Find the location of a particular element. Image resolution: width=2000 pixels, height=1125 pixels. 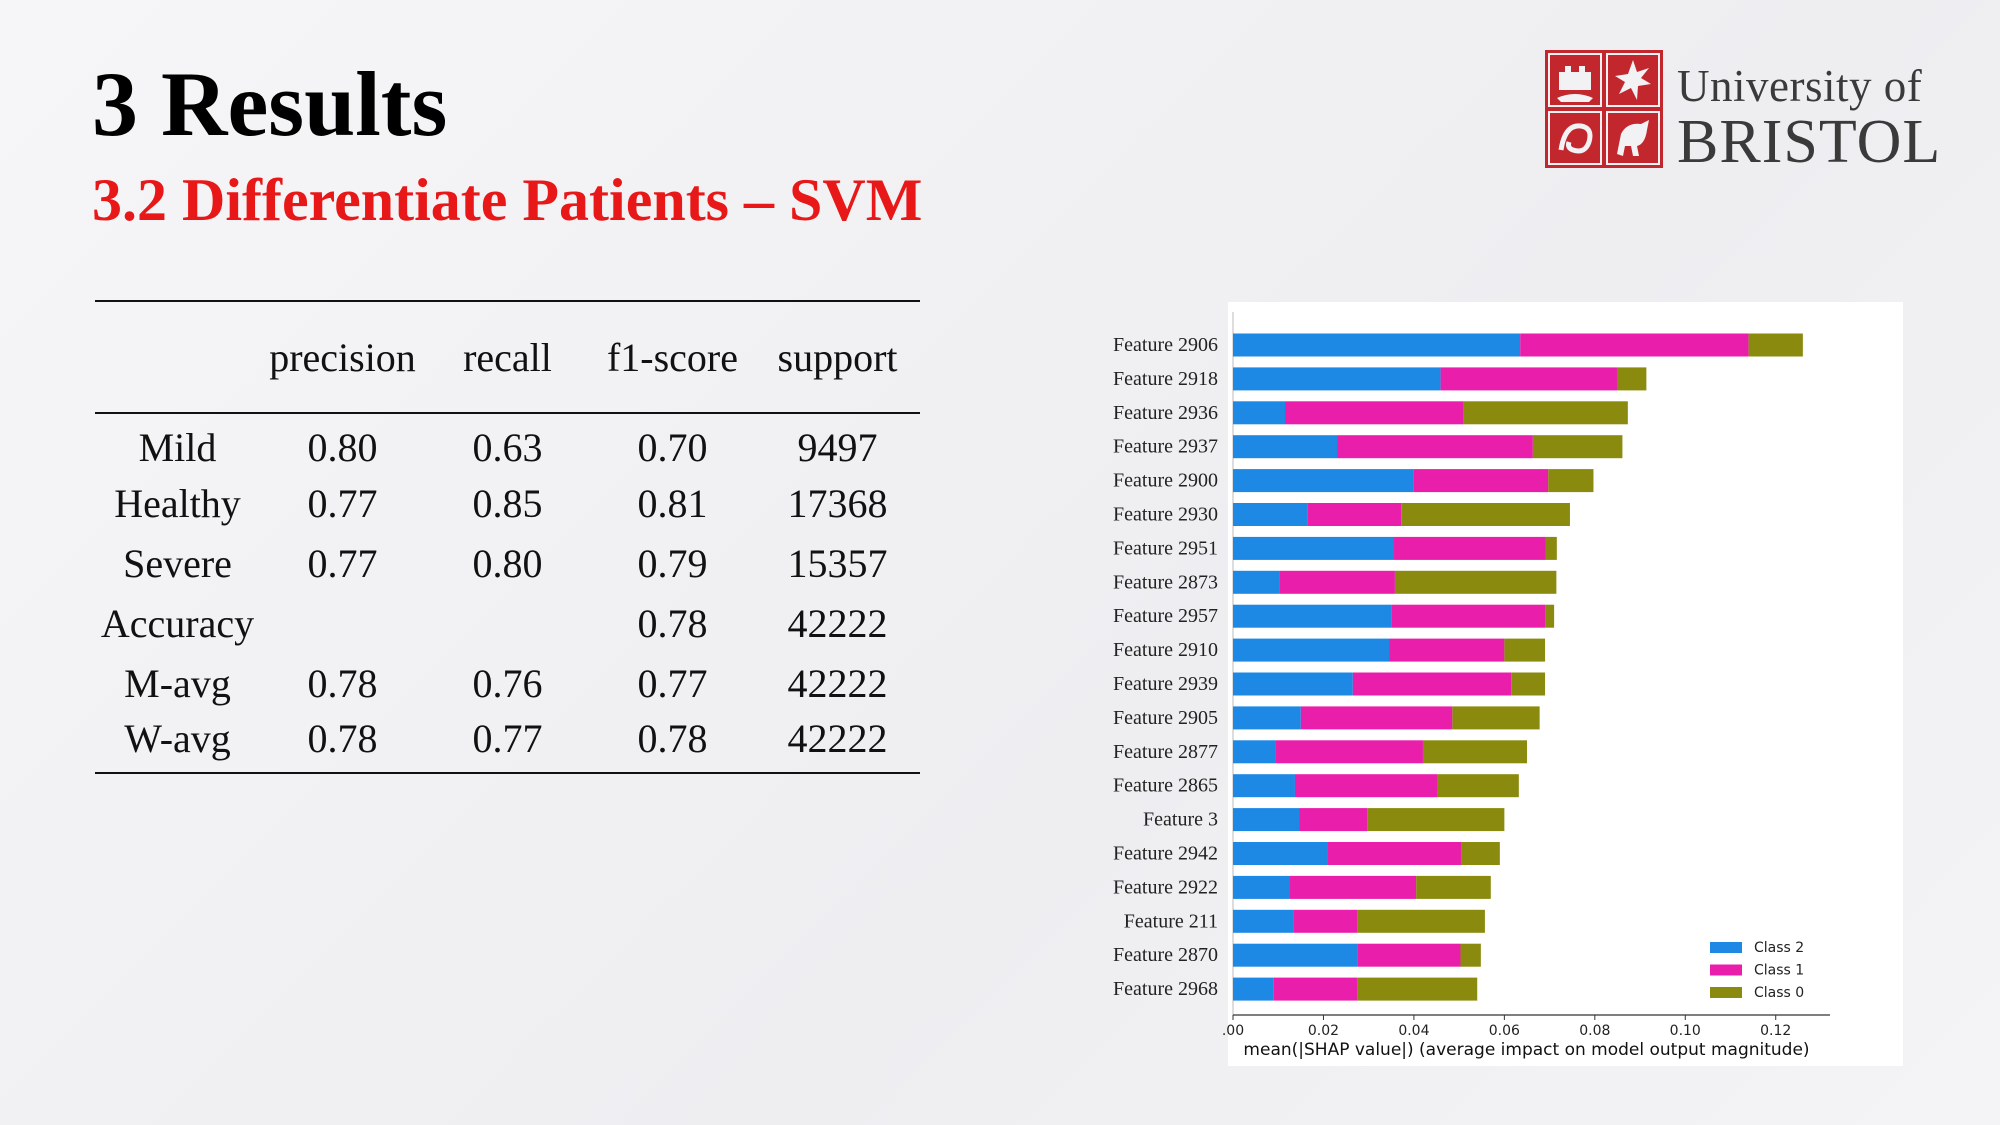

table-cell: 0.80 is located at coordinates (507, 563).